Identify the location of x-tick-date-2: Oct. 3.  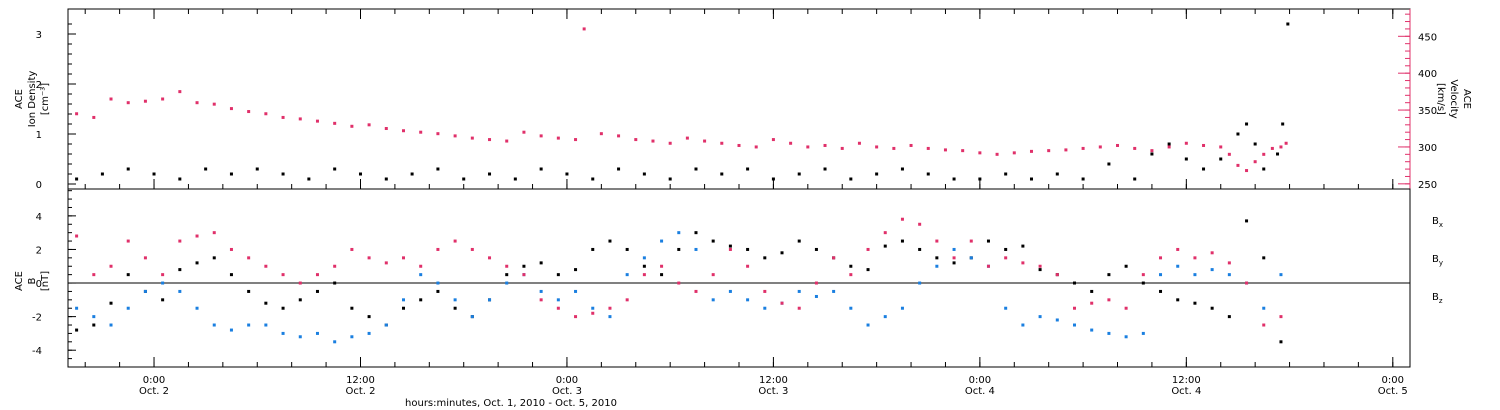
(567, 391).